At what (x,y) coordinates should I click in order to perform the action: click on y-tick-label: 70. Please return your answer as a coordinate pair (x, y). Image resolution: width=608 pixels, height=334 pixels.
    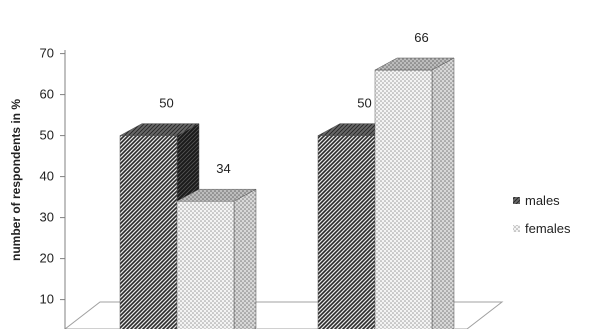
    Looking at the image, I should click on (47, 53).